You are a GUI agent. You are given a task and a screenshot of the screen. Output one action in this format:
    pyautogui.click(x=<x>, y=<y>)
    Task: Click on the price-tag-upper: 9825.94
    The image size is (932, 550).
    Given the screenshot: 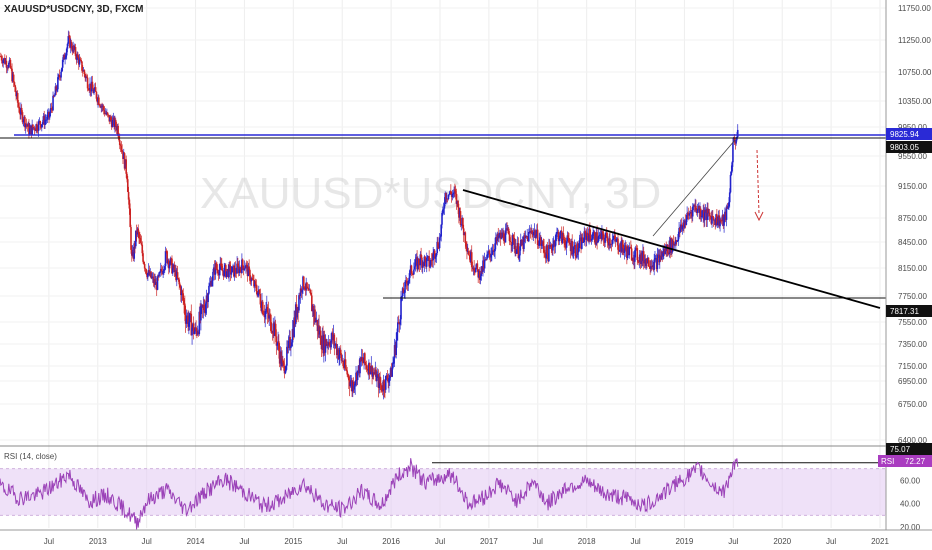 What is the action you would take?
    pyautogui.click(x=909, y=134)
    